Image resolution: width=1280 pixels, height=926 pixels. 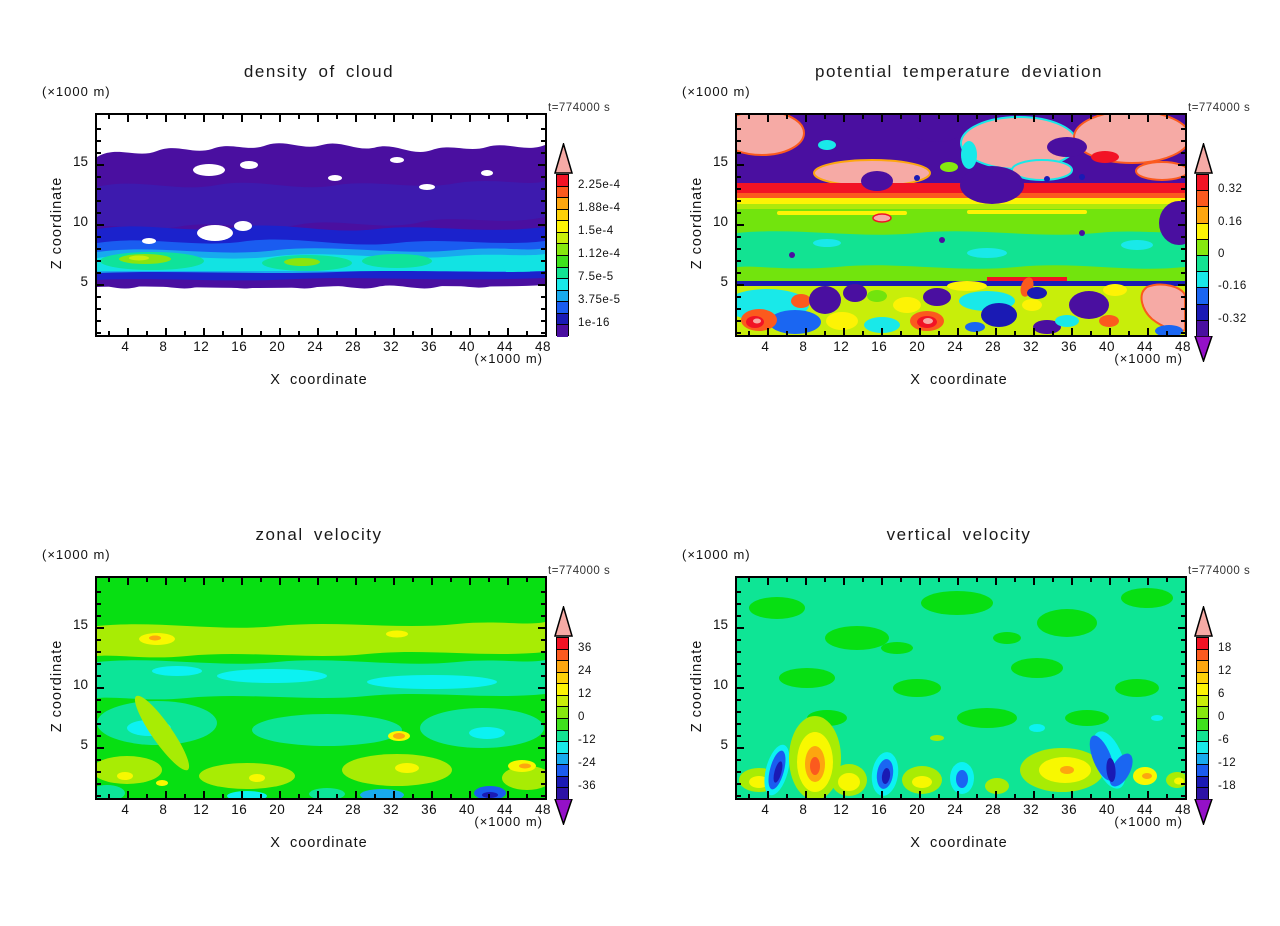 What do you see at coordinates (1219, 571) in the screenshot?
I see `time-label: t=774000 s` at bounding box center [1219, 571].